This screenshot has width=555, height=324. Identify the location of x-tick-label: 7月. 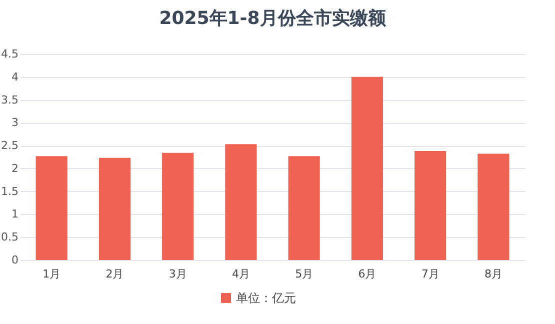
(430, 274).